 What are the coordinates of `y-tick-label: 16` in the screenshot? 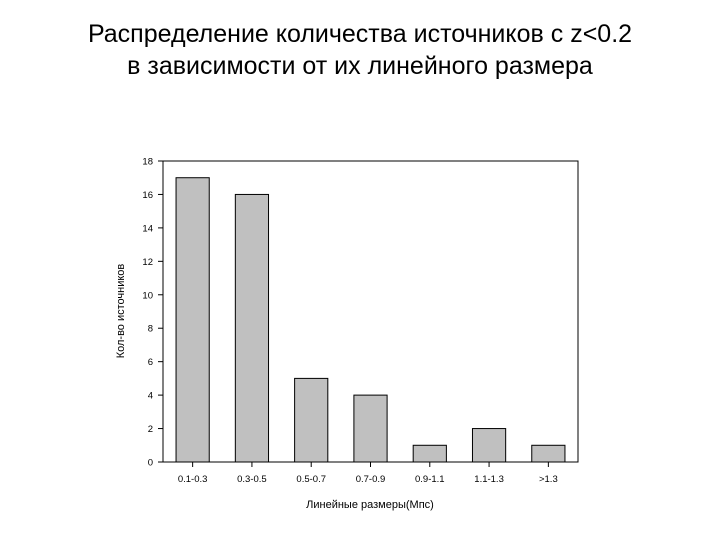 It's located at (147, 195).